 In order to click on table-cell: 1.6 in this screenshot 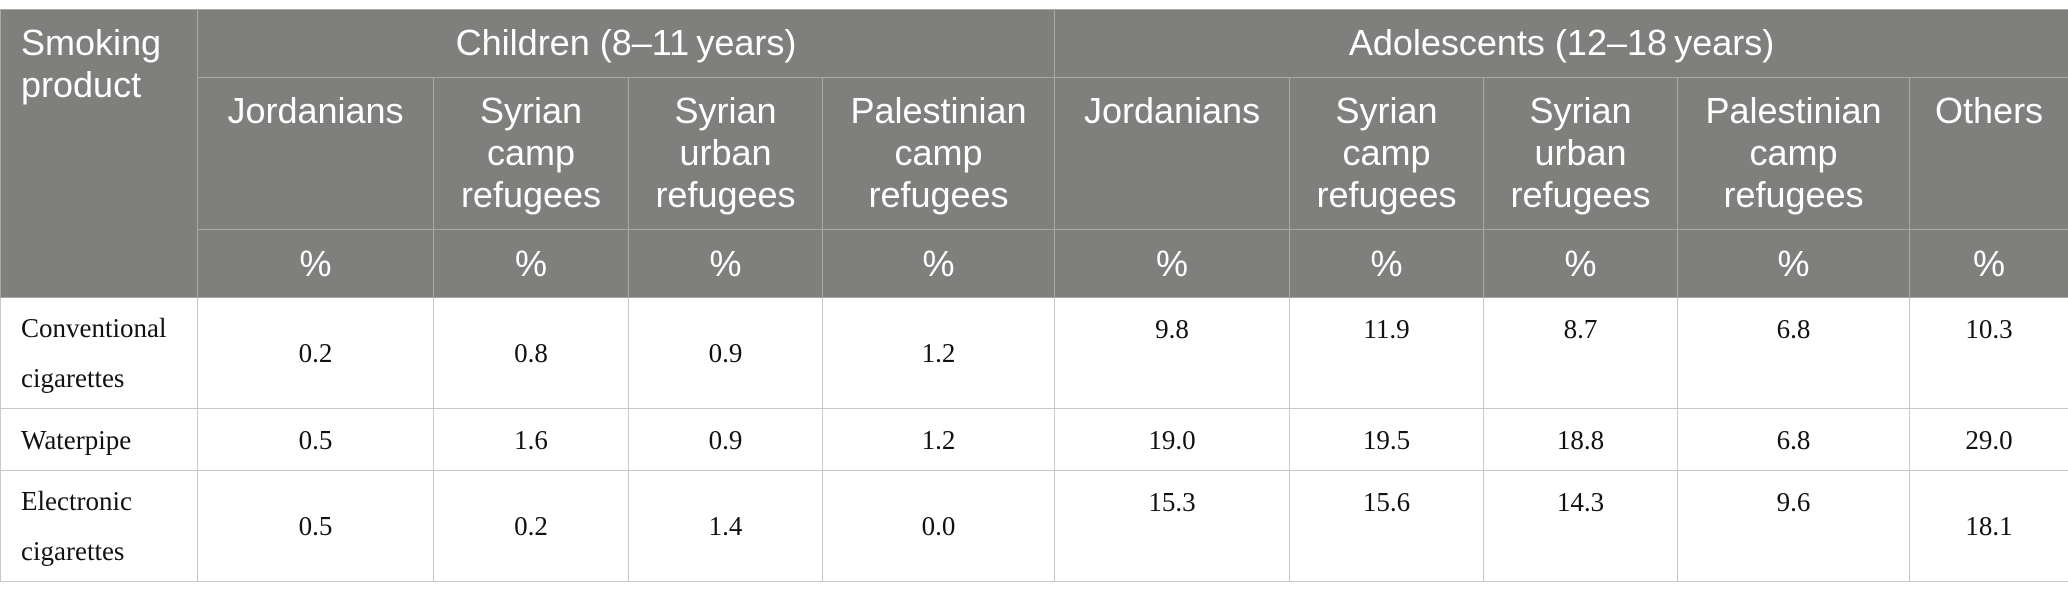, I will do `click(531, 439)`.